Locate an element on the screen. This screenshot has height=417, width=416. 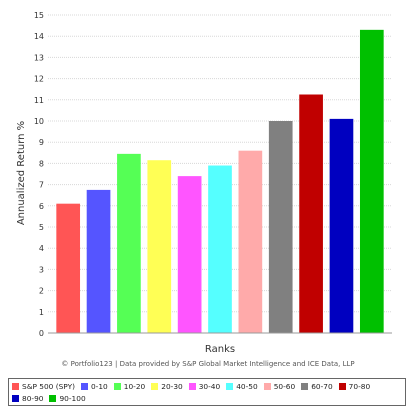
legend-label: 50-60 is located at coordinates (284, 386).